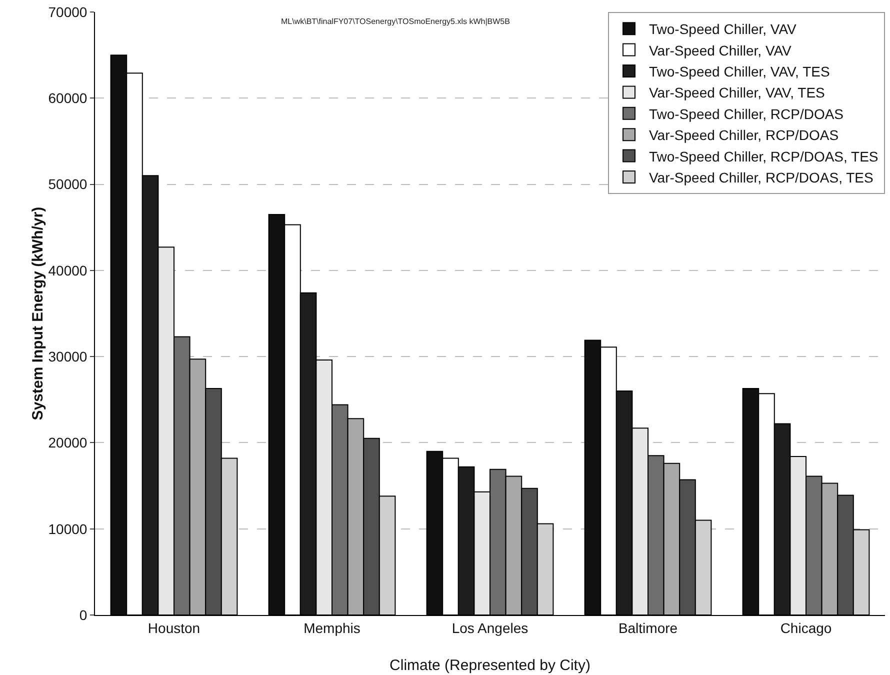  What do you see at coordinates (68, 12) in the screenshot?
I see `y-tick-label: 70000` at bounding box center [68, 12].